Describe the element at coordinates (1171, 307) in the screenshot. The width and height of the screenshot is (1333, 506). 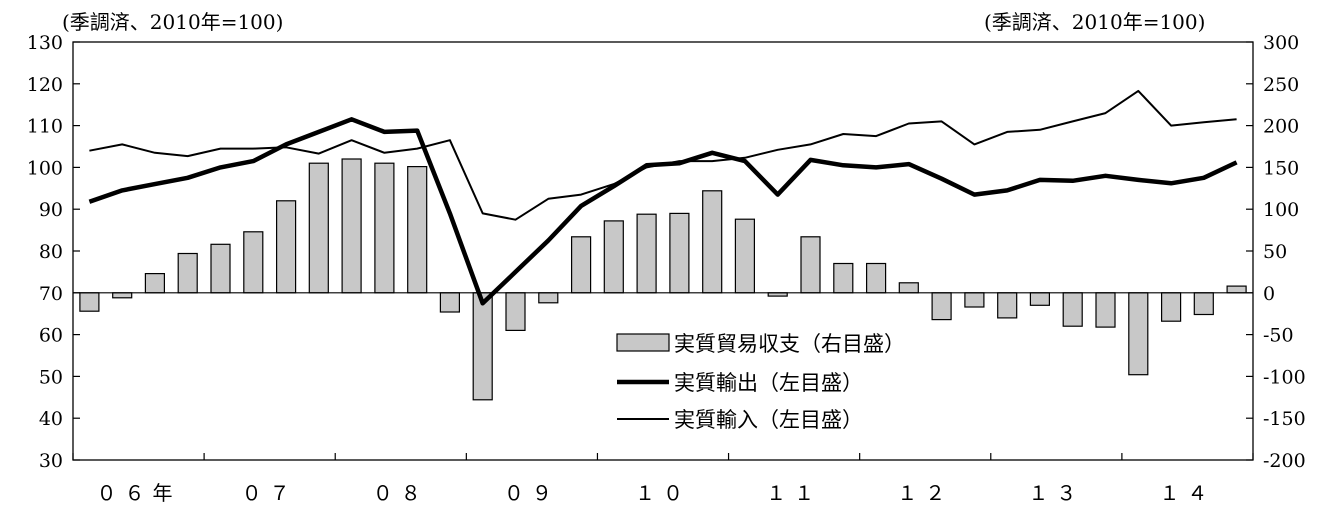
I see `bar-14Q2` at that location.